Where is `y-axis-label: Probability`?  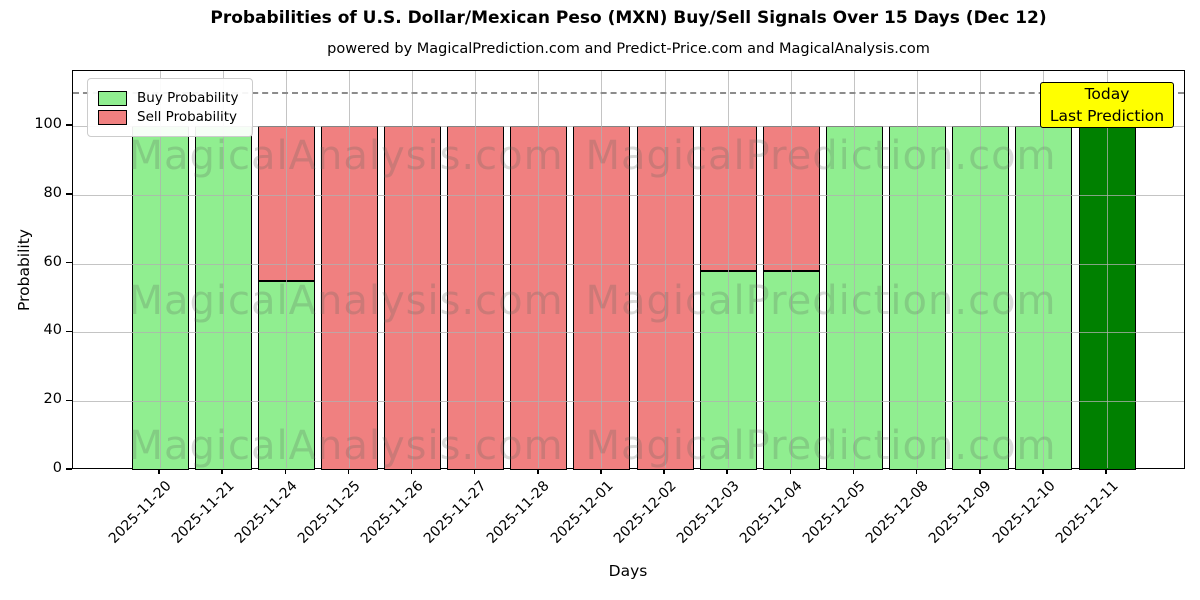 y-axis-label: Probability is located at coordinates (24, 270).